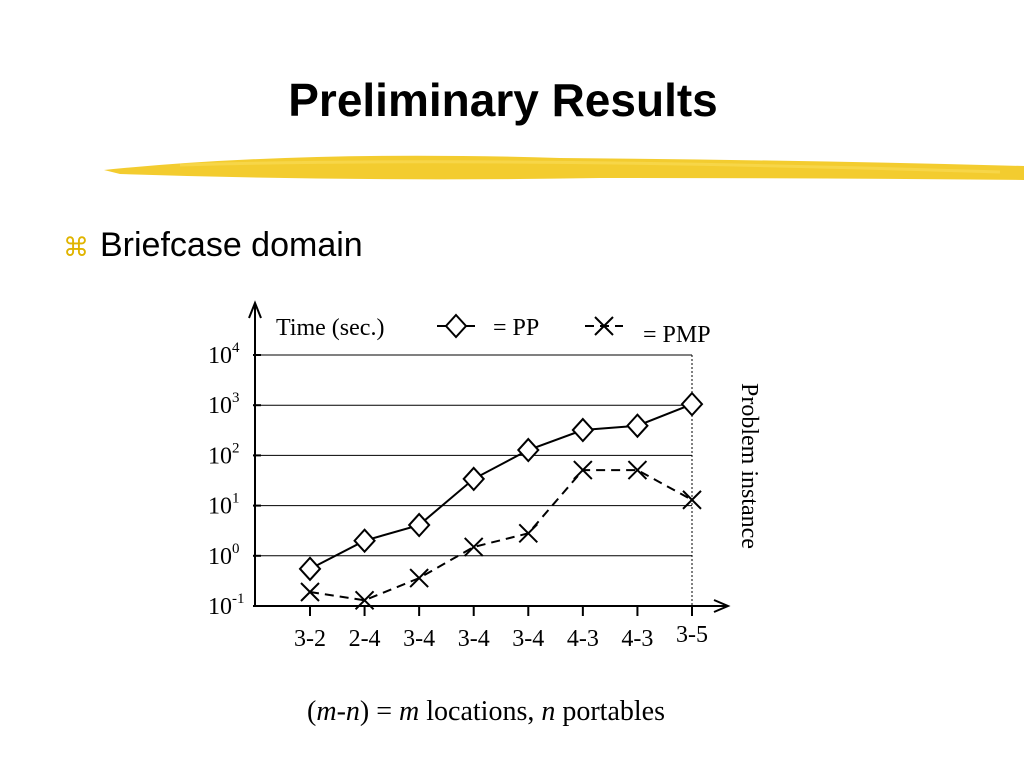 Image resolution: width=1024 pixels, height=768 pixels. What do you see at coordinates (590, 167) in the screenshot?
I see `title-brush-streak` at bounding box center [590, 167].